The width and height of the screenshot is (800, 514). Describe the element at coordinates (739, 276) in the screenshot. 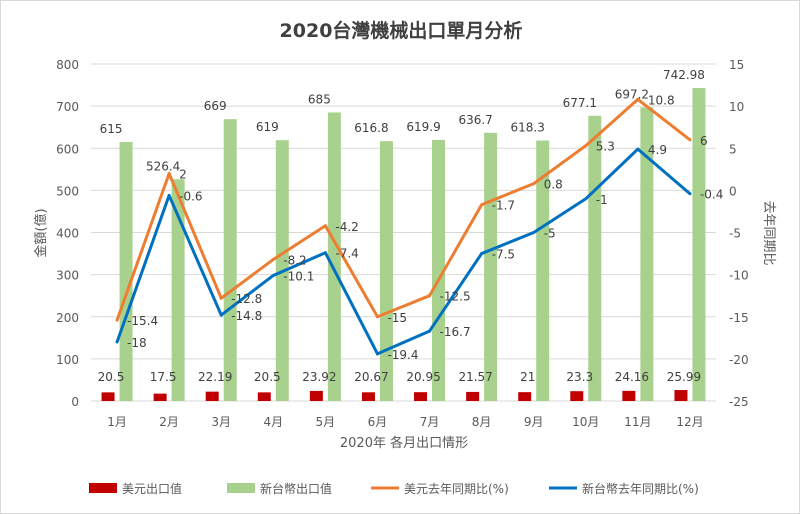

I see `y2-tick-label: -10` at that location.